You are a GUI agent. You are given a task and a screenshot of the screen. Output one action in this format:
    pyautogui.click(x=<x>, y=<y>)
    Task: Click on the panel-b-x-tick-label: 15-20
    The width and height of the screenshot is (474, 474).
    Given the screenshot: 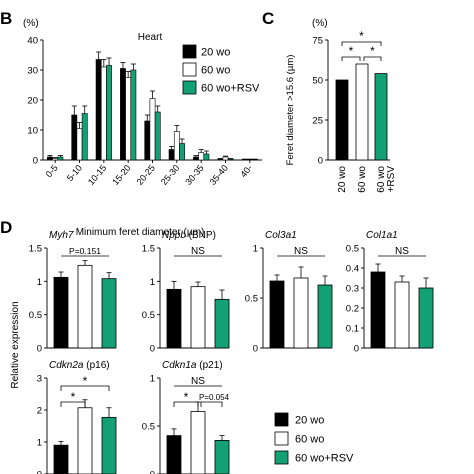 What is the action you would take?
    pyautogui.click(x=121, y=175)
    